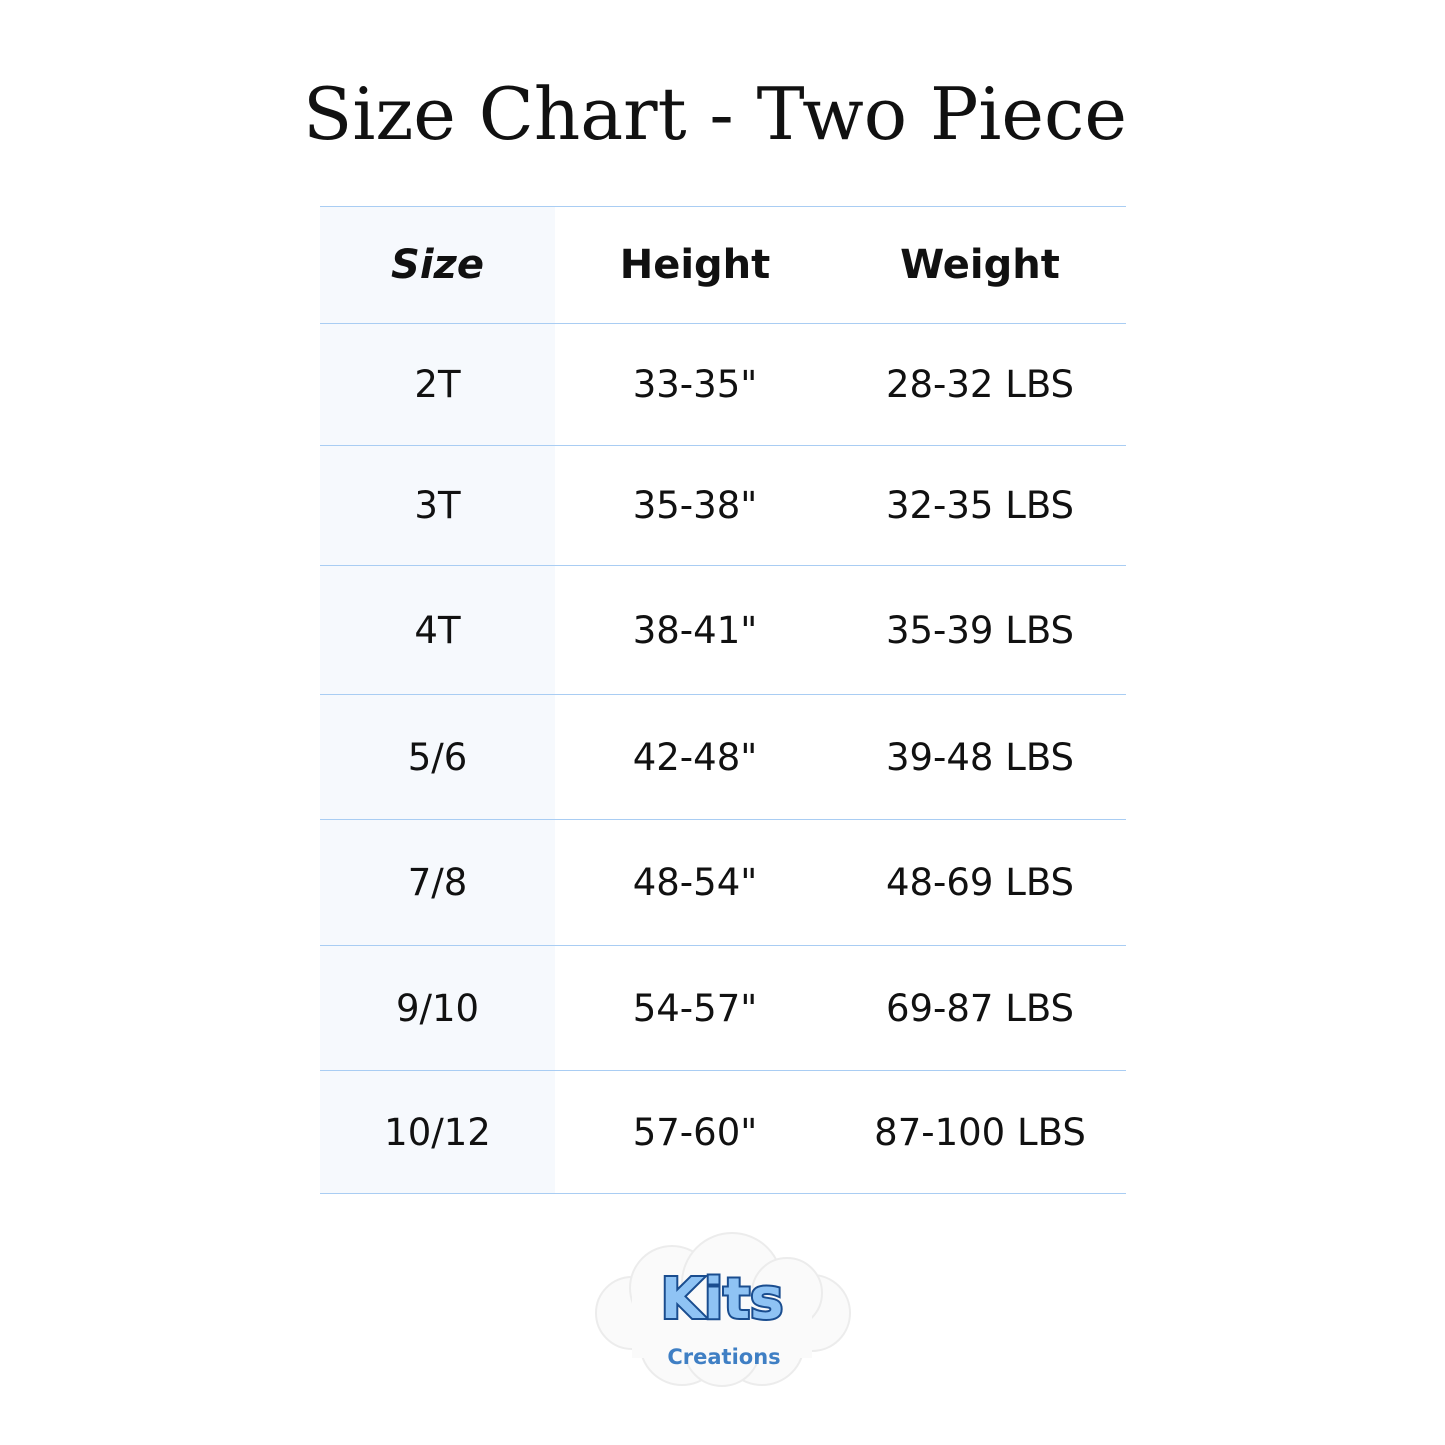 This screenshot has height=1445, width=1445. What do you see at coordinates (695, 505) in the screenshot?
I see `cell-height: 35-38"` at bounding box center [695, 505].